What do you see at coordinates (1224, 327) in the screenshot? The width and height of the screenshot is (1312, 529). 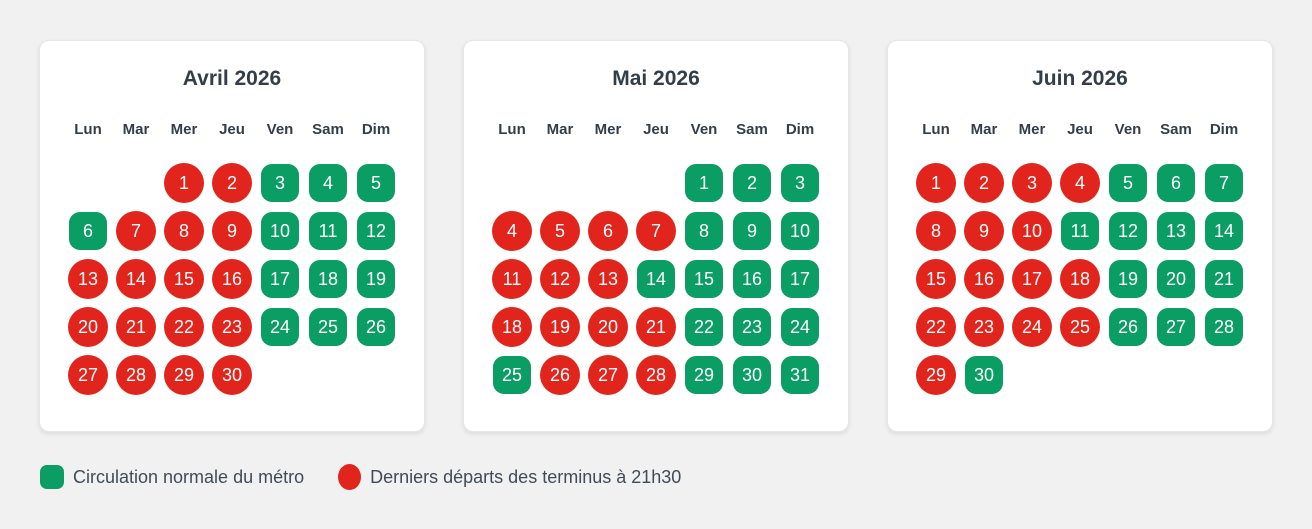 I see `day-cell: 28` at bounding box center [1224, 327].